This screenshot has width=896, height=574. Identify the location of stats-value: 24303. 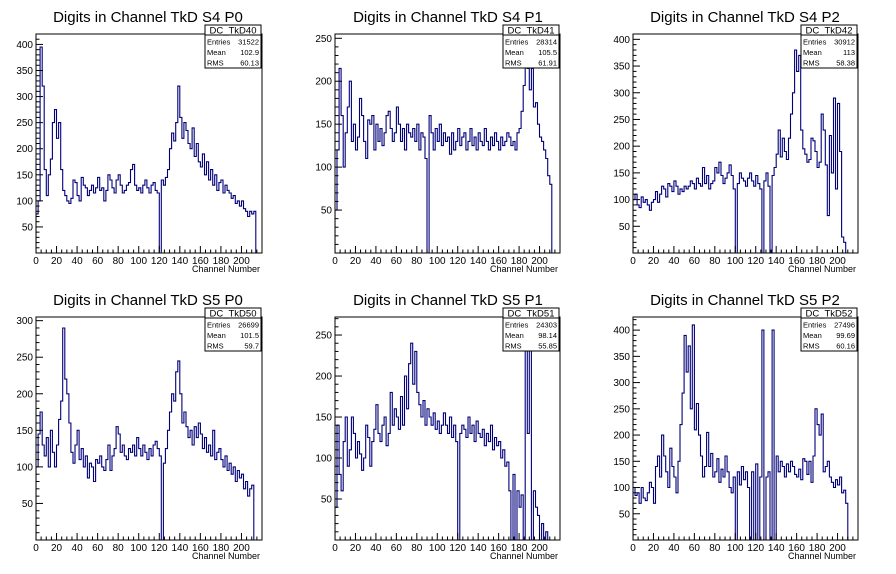
(546, 325).